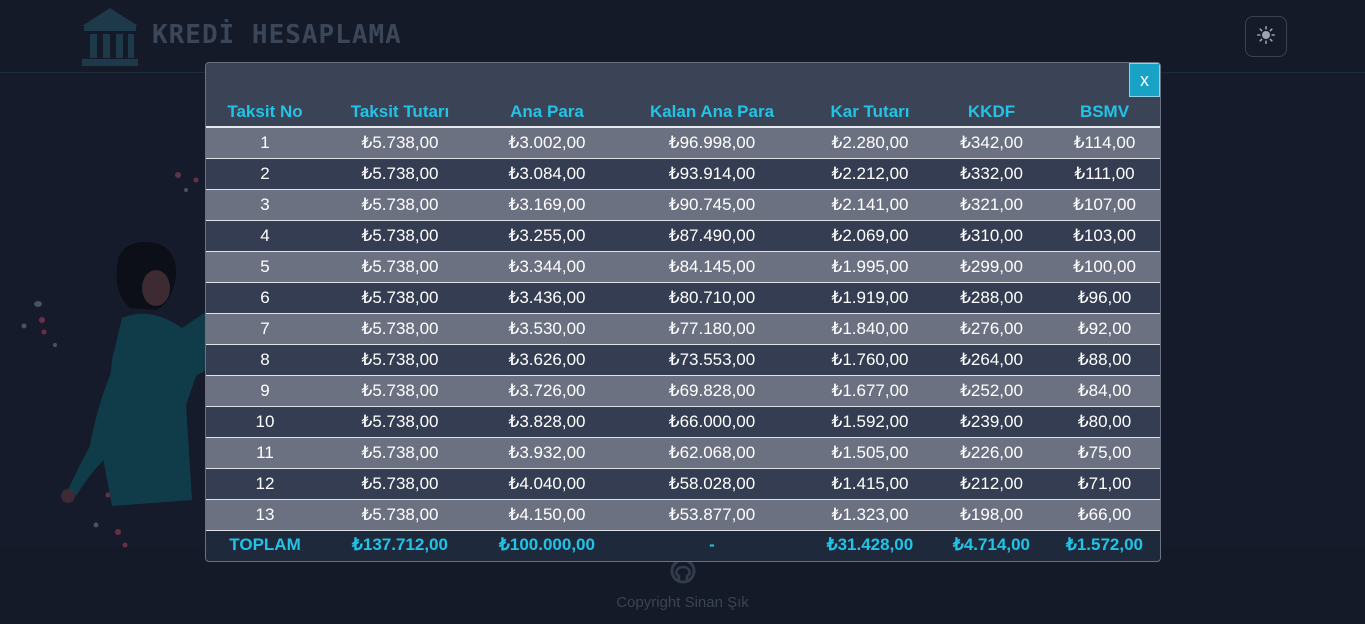 This screenshot has width=1365, height=624. What do you see at coordinates (547, 484) in the screenshot?
I see `table-cell: ₺4.040,00` at bounding box center [547, 484].